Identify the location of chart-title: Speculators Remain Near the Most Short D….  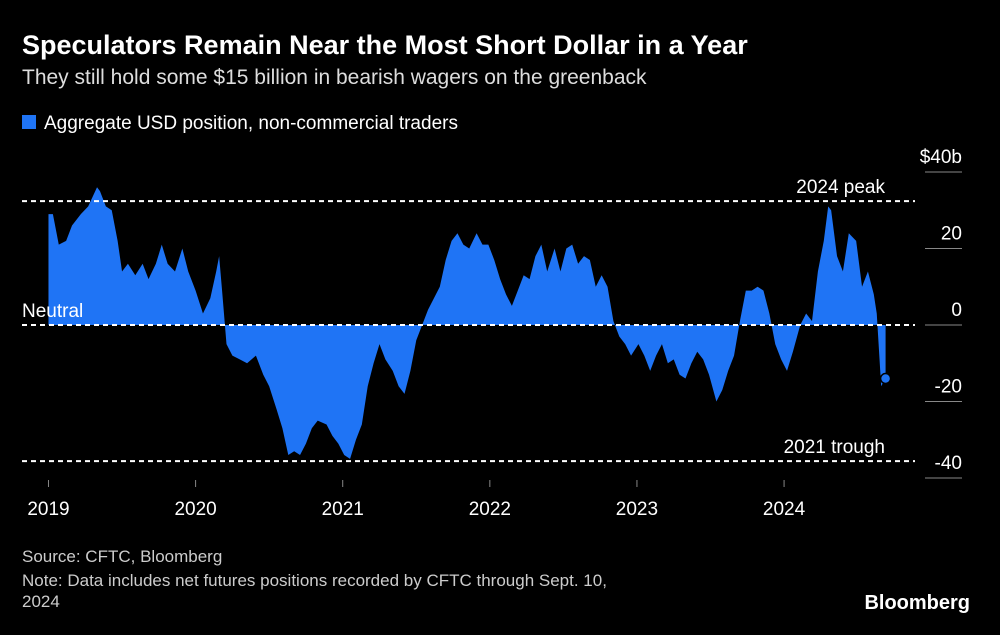
(385, 45).